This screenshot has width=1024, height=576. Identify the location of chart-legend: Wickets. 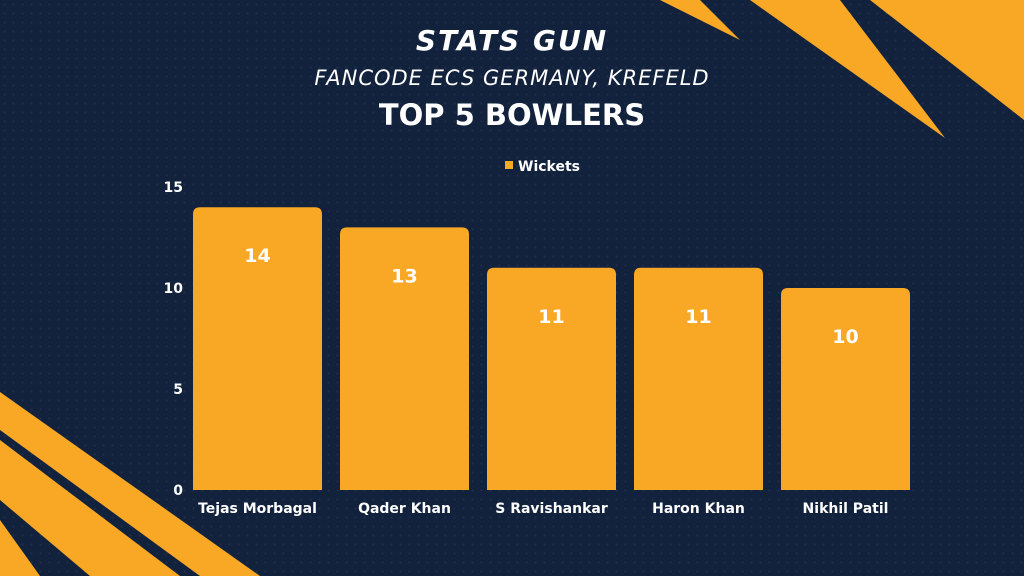
(542, 167).